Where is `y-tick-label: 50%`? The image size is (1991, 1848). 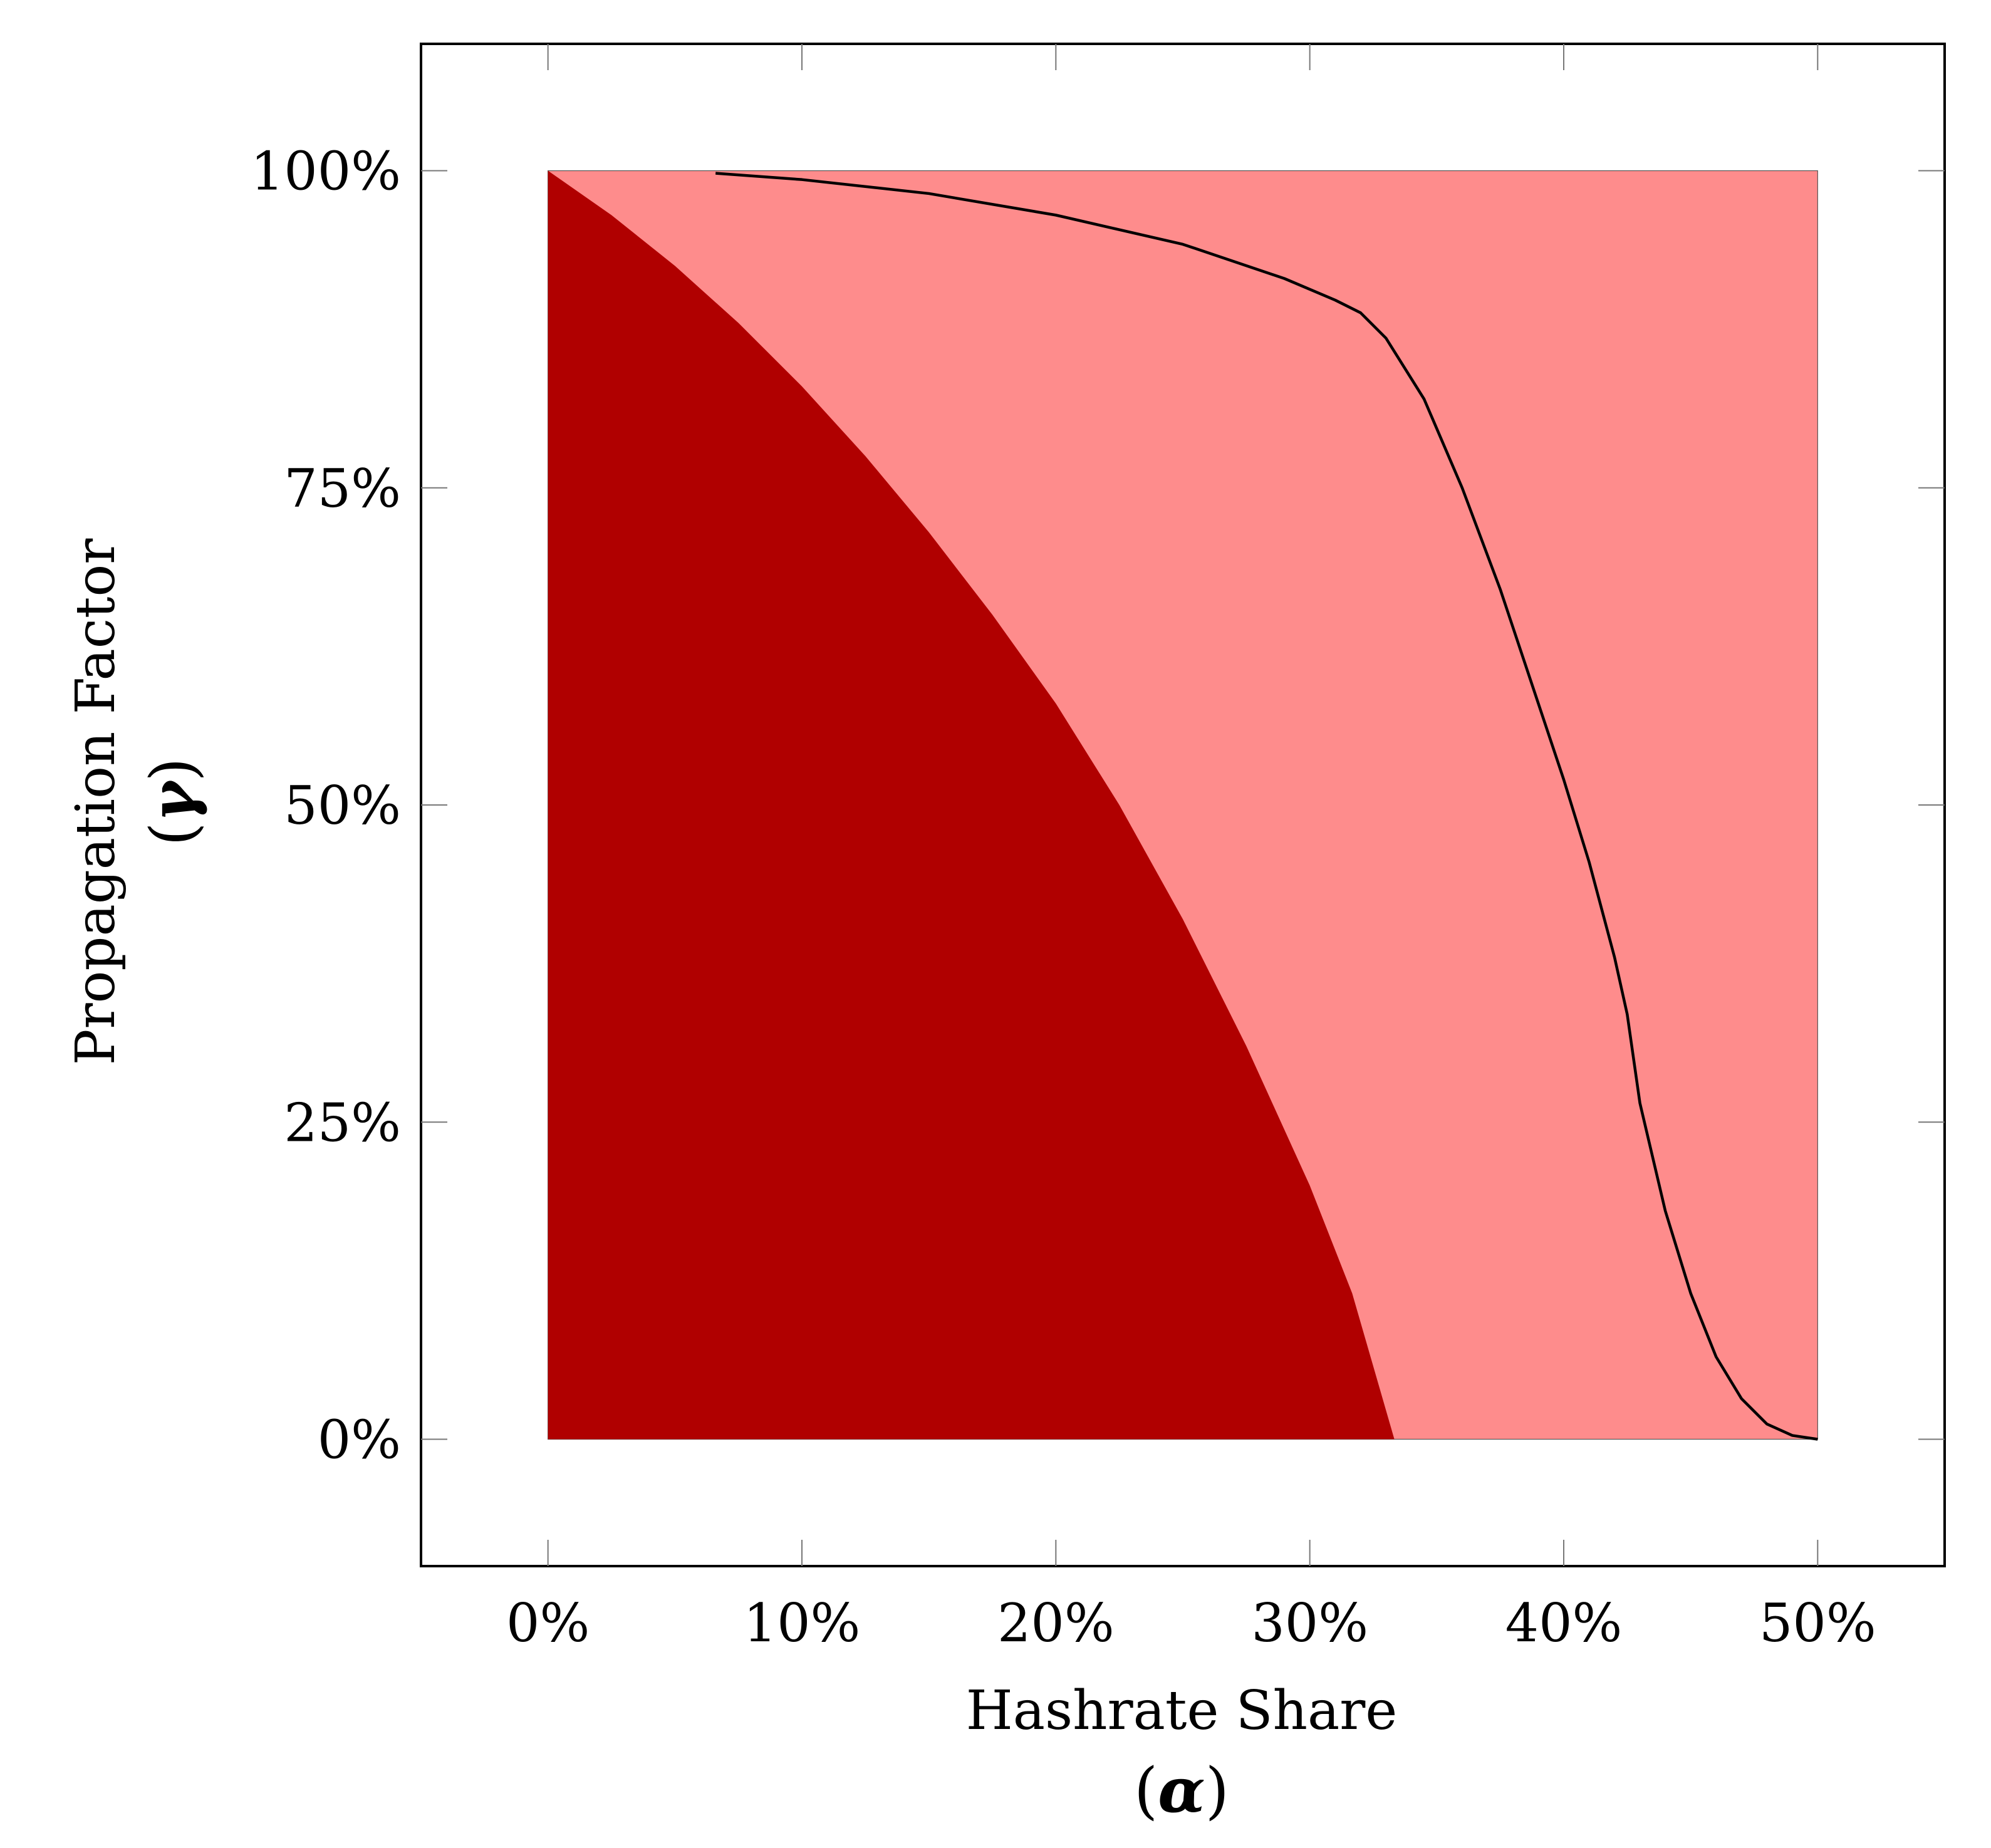
y-tick-label: 50% is located at coordinates (342, 806).